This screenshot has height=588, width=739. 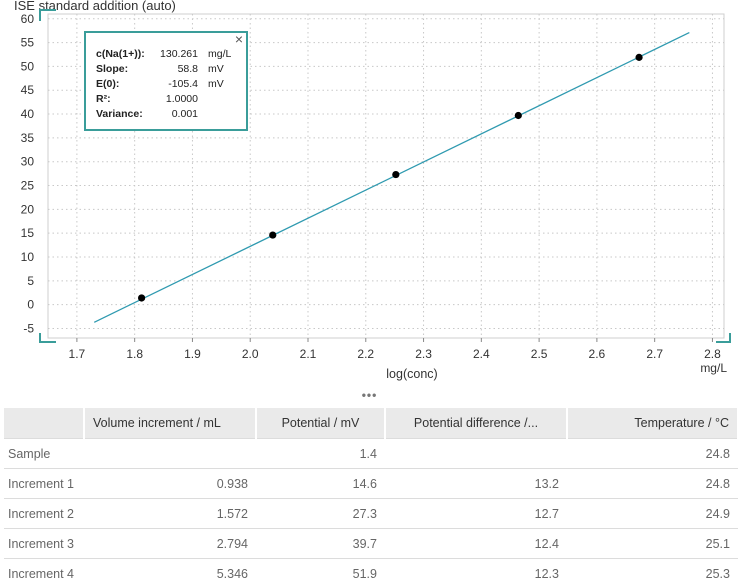 What do you see at coordinates (28, 233) in the screenshot?
I see `y-tick-label: 15` at bounding box center [28, 233].